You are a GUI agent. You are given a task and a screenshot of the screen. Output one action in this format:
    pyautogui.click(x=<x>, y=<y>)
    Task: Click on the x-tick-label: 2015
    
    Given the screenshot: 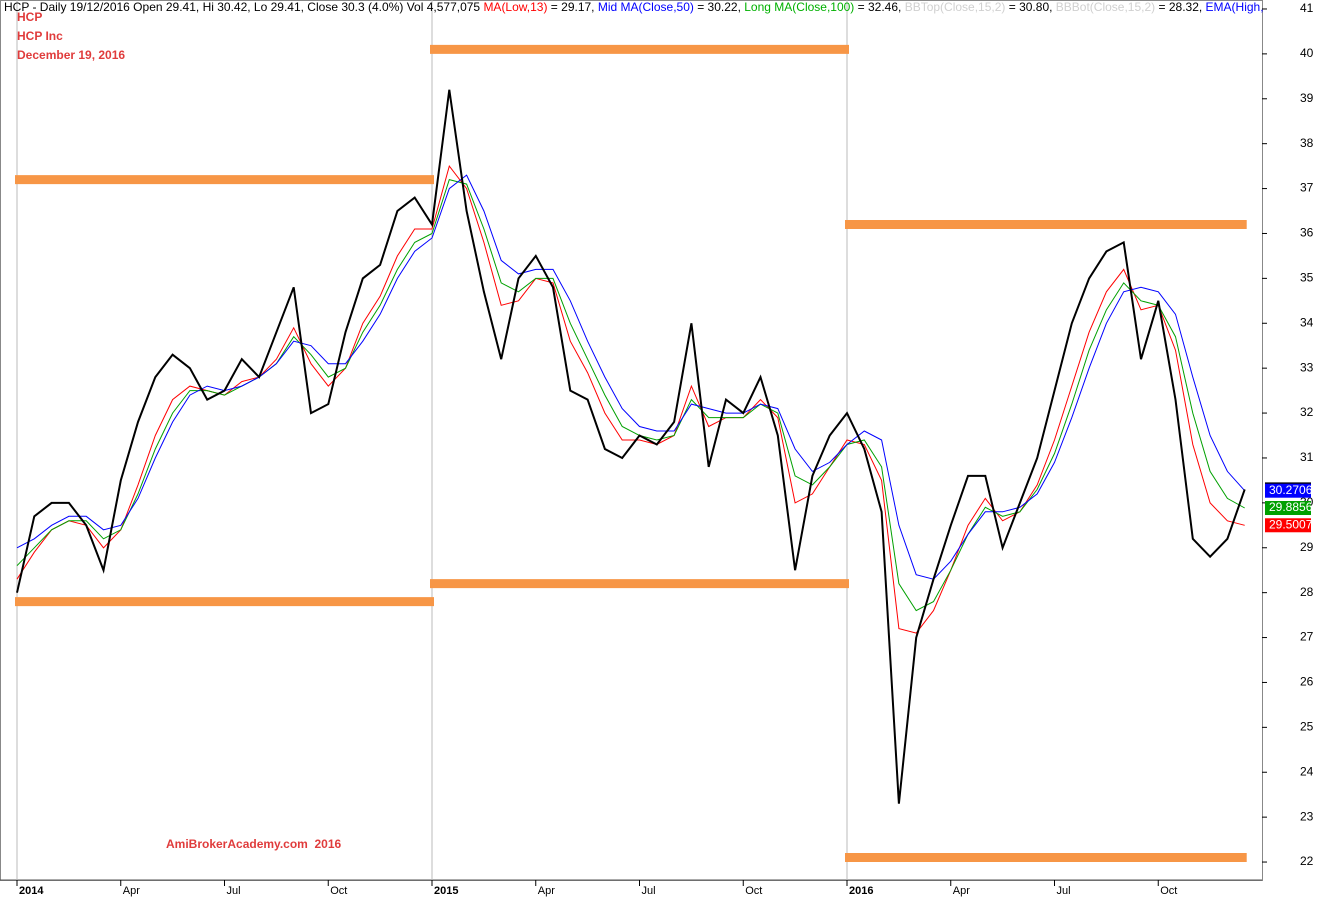 What is the action you would take?
    pyautogui.click(x=446, y=891)
    